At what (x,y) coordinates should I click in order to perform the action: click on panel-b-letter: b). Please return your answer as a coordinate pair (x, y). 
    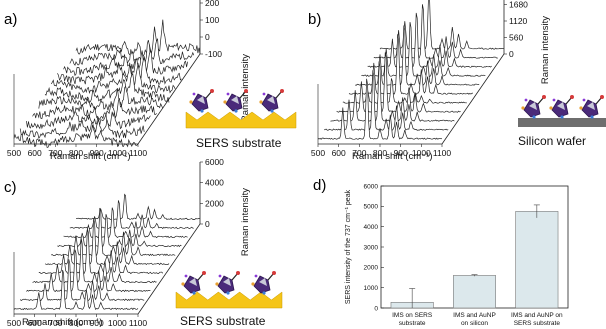
    Looking at the image, I should click on (314, 19).